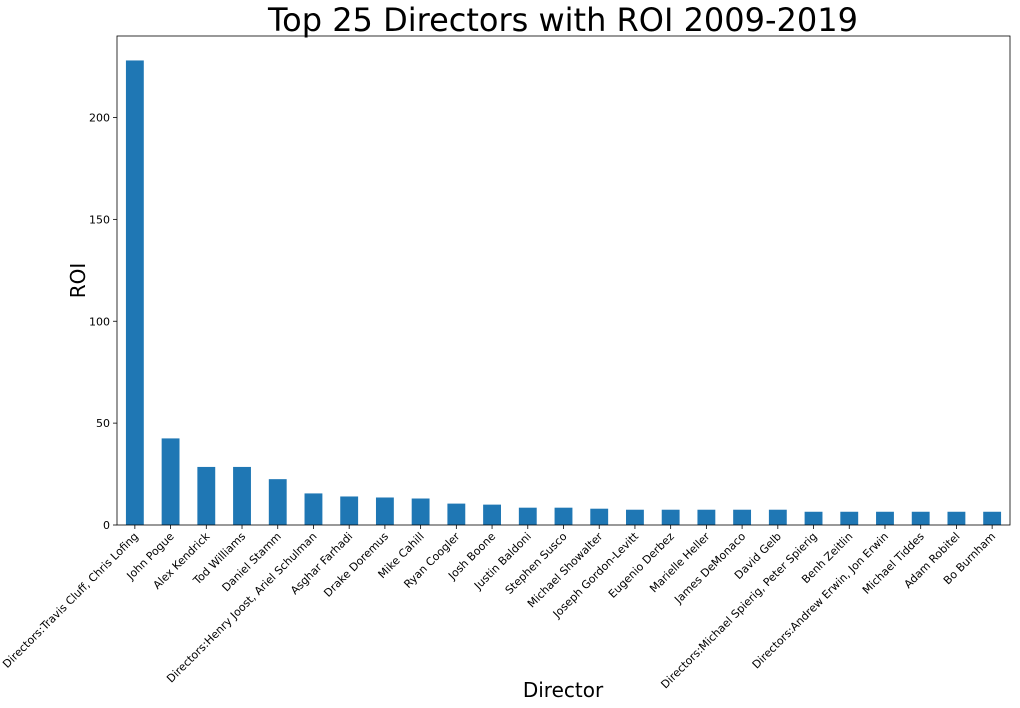  I want to click on x-tick-label-7: Drake Doremus, so click(356, 565).